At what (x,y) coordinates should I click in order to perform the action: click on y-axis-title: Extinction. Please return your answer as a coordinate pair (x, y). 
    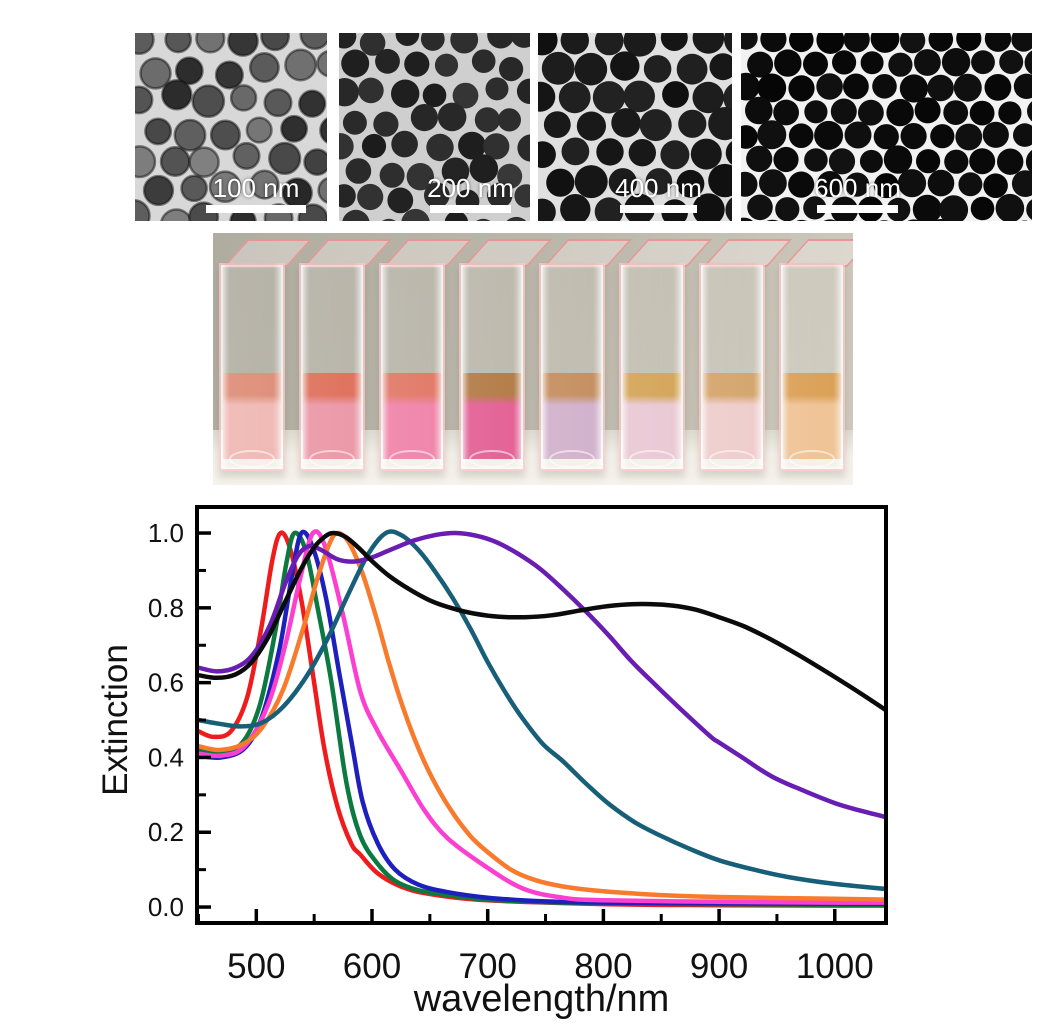
    Looking at the image, I should click on (115, 720).